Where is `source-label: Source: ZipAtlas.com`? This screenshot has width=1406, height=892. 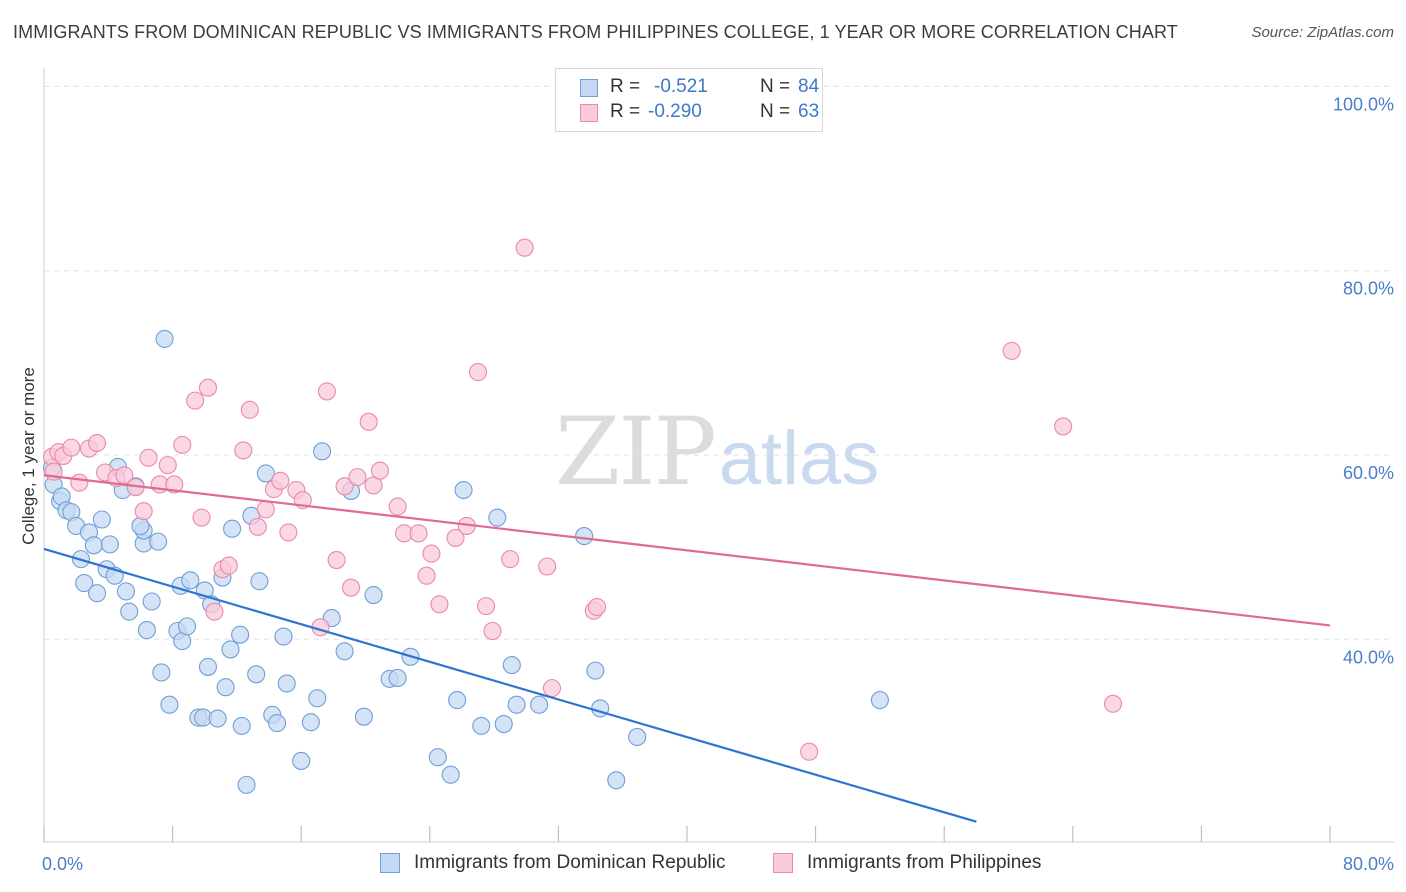 source-label: Source: ZipAtlas.com is located at coordinates (1322, 32).